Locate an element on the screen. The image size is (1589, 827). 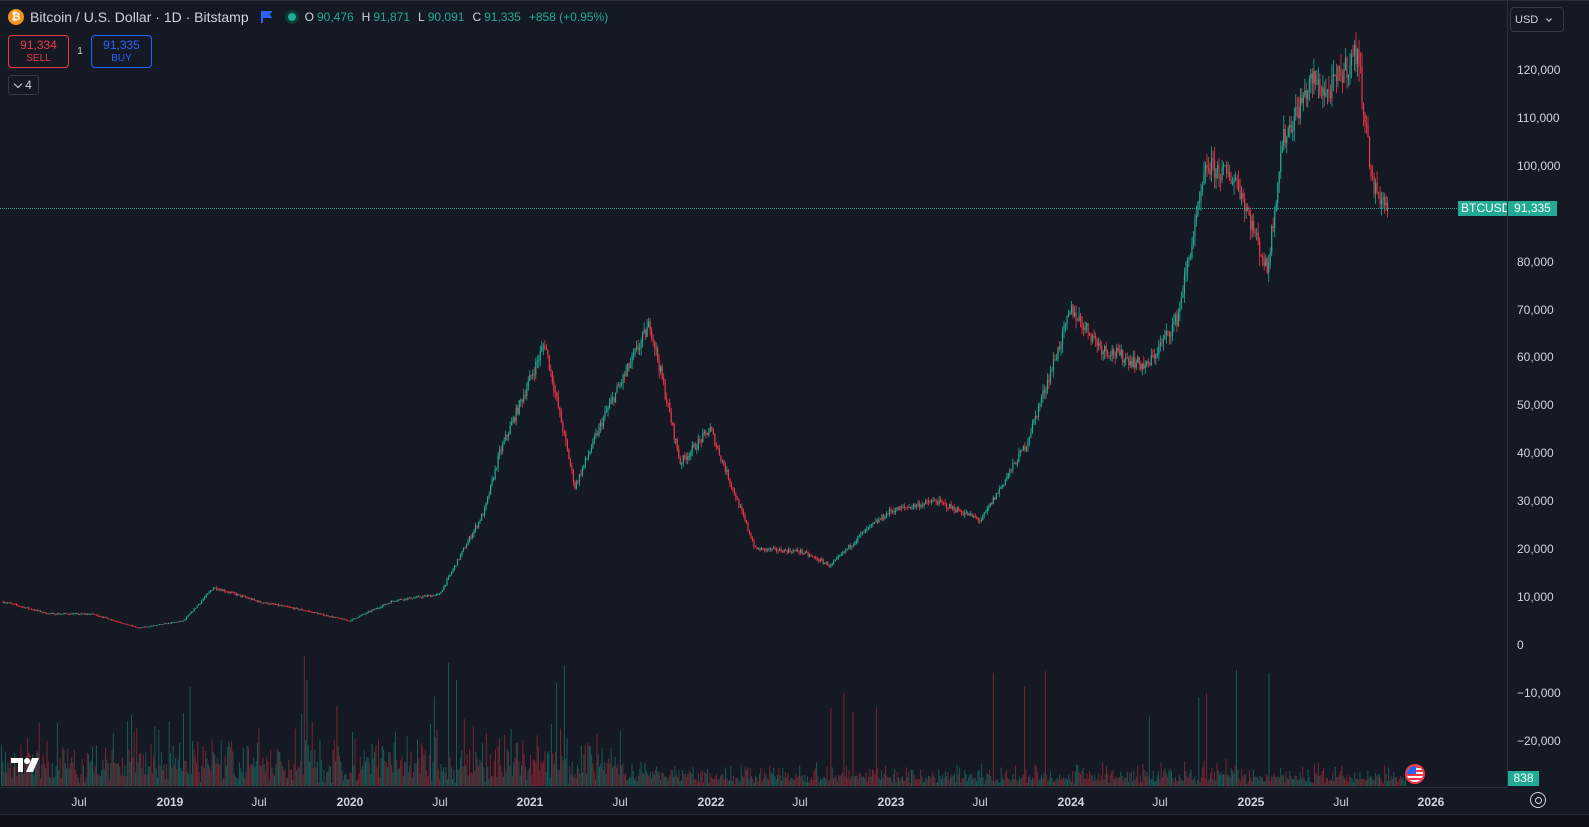
close-value: 91,335 is located at coordinates (502, 17).